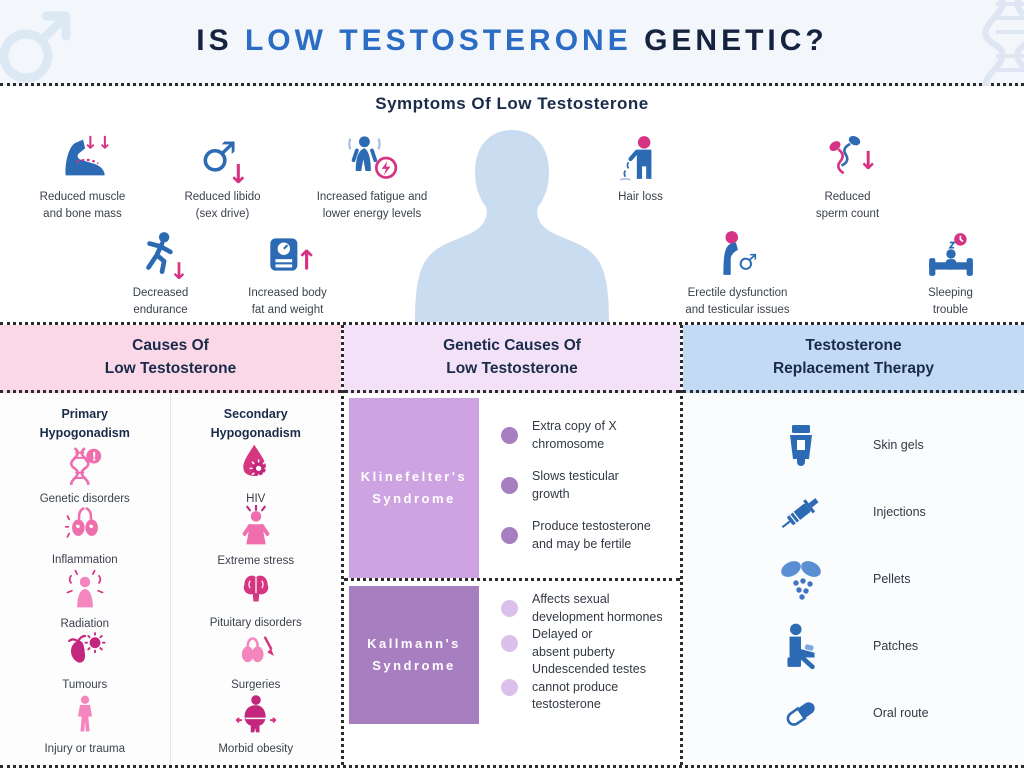 The image size is (1024, 768). I want to click on cause-item: Morbid obesity, so click(255, 724).